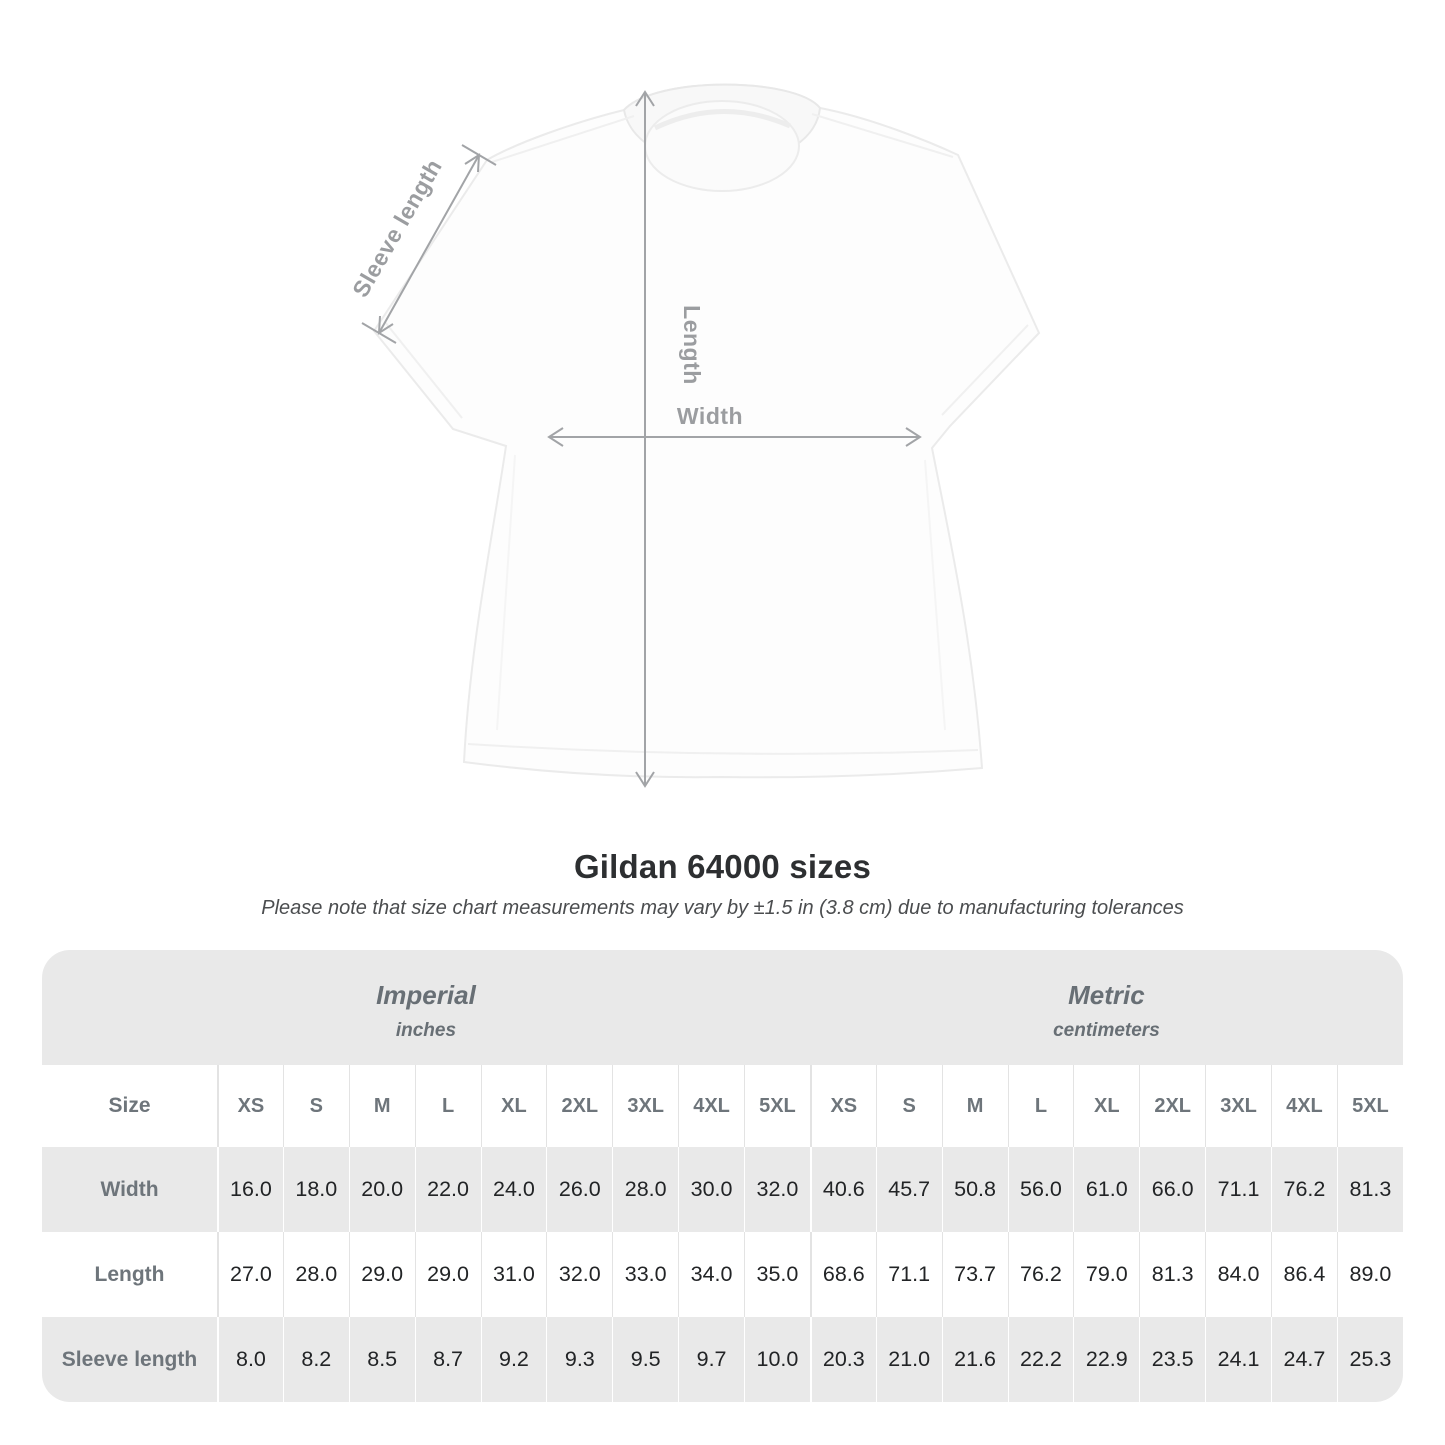 The image size is (1445, 1445). I want to click on left-shoulder-seam, so click(563, 139).